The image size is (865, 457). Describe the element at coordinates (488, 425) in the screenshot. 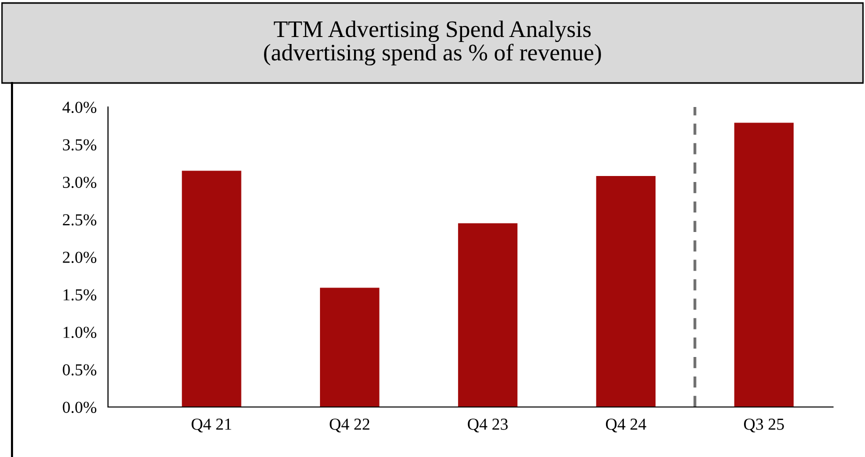

I see `x-tick-label: Q4 23` at that location.